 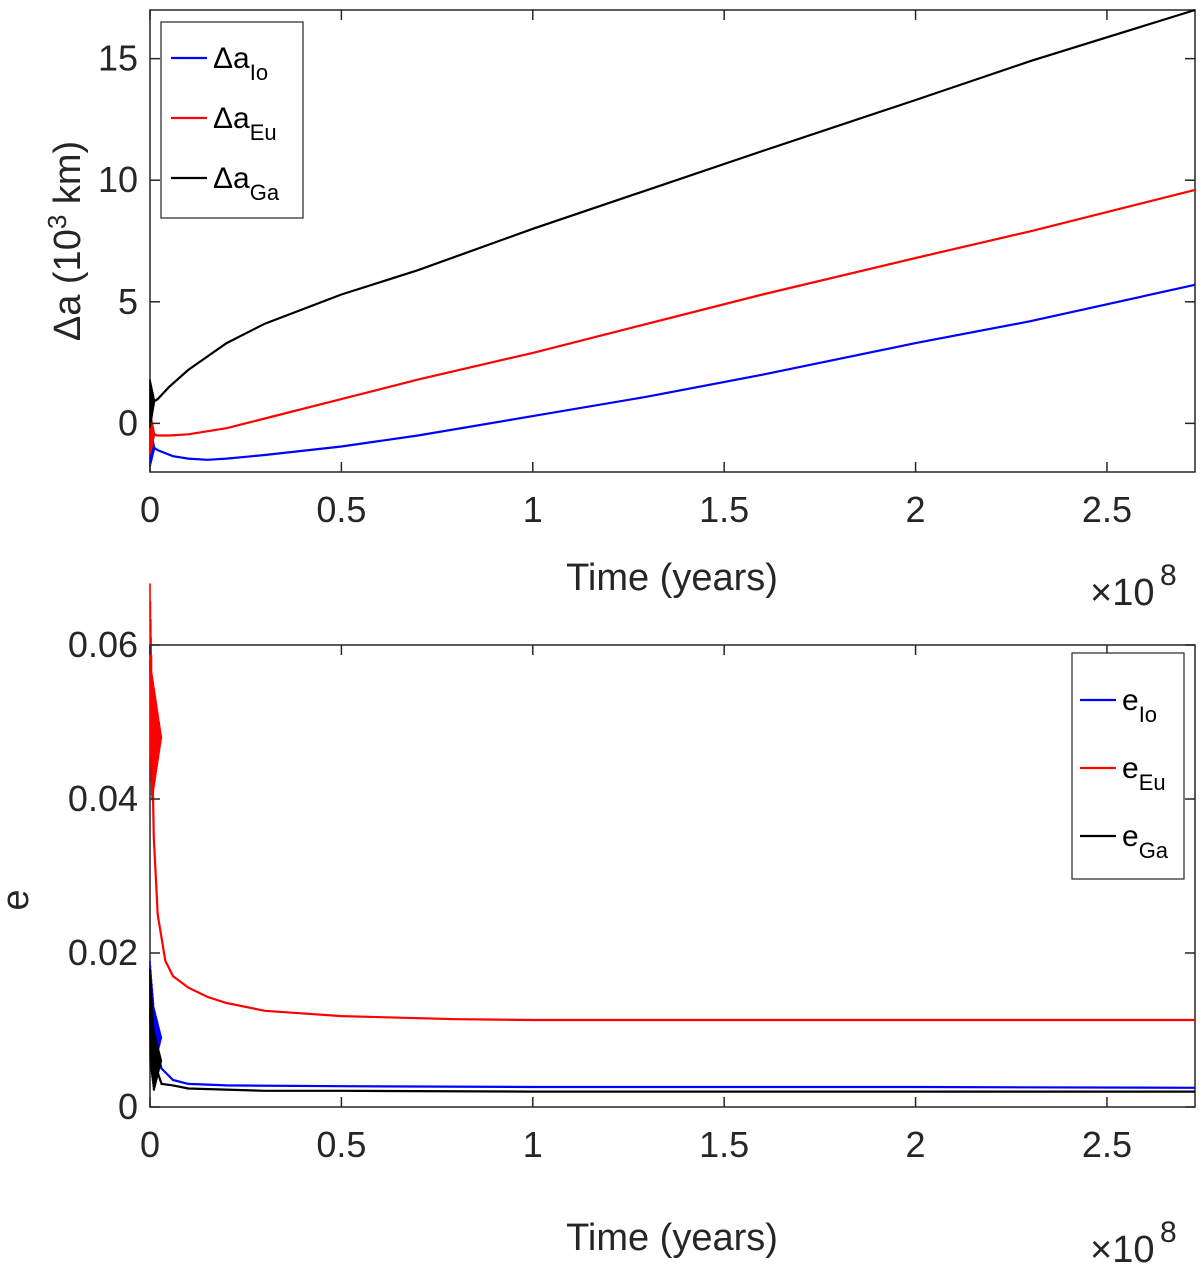 What do you see at coordinates (18, 899) in the screenshot?
I see `y-axis-label: e` at bounding box center [18, 899].